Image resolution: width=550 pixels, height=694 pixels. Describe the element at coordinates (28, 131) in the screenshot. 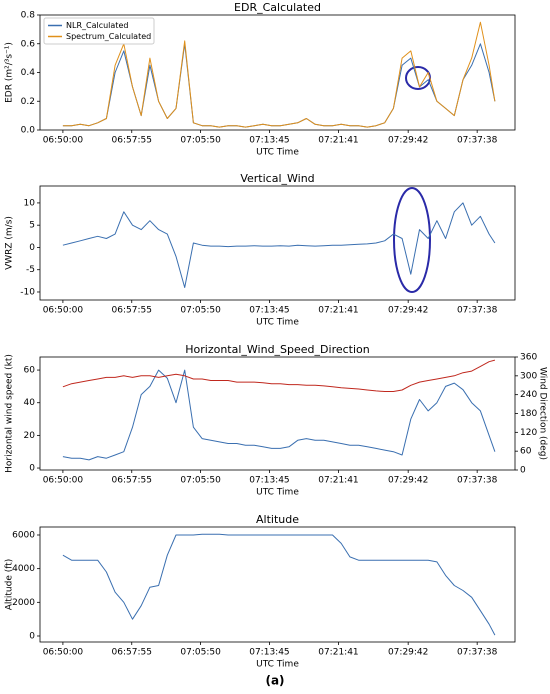

I see `y-tick-label: 0.0` at that location.